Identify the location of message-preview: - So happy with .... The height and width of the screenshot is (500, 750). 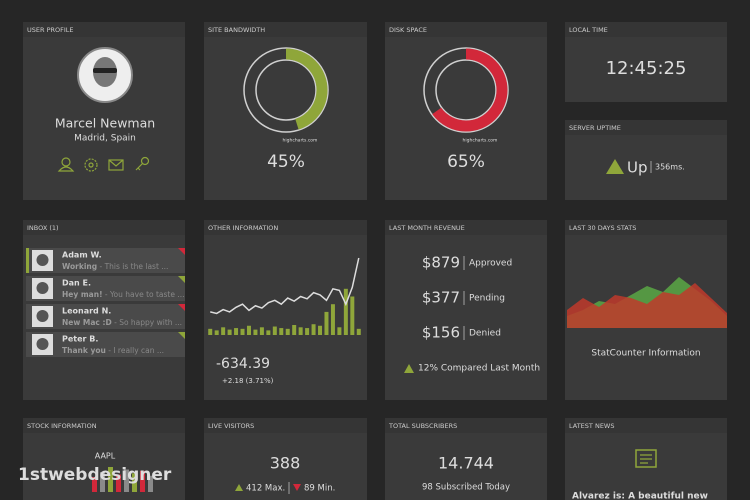
(147, 322).